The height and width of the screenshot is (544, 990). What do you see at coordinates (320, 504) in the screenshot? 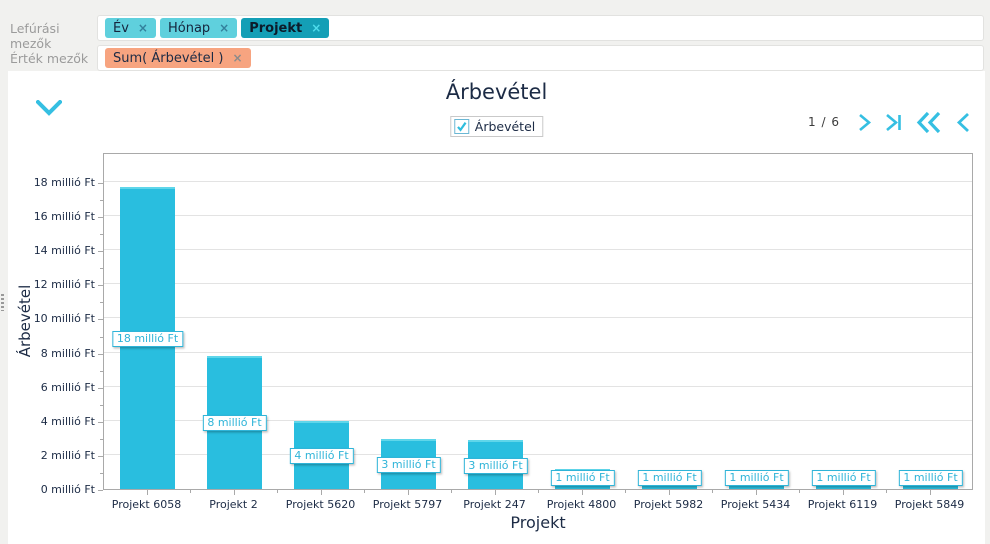
I see `x-tick-label: Projekt 5620` at bounding box center [320, 504].